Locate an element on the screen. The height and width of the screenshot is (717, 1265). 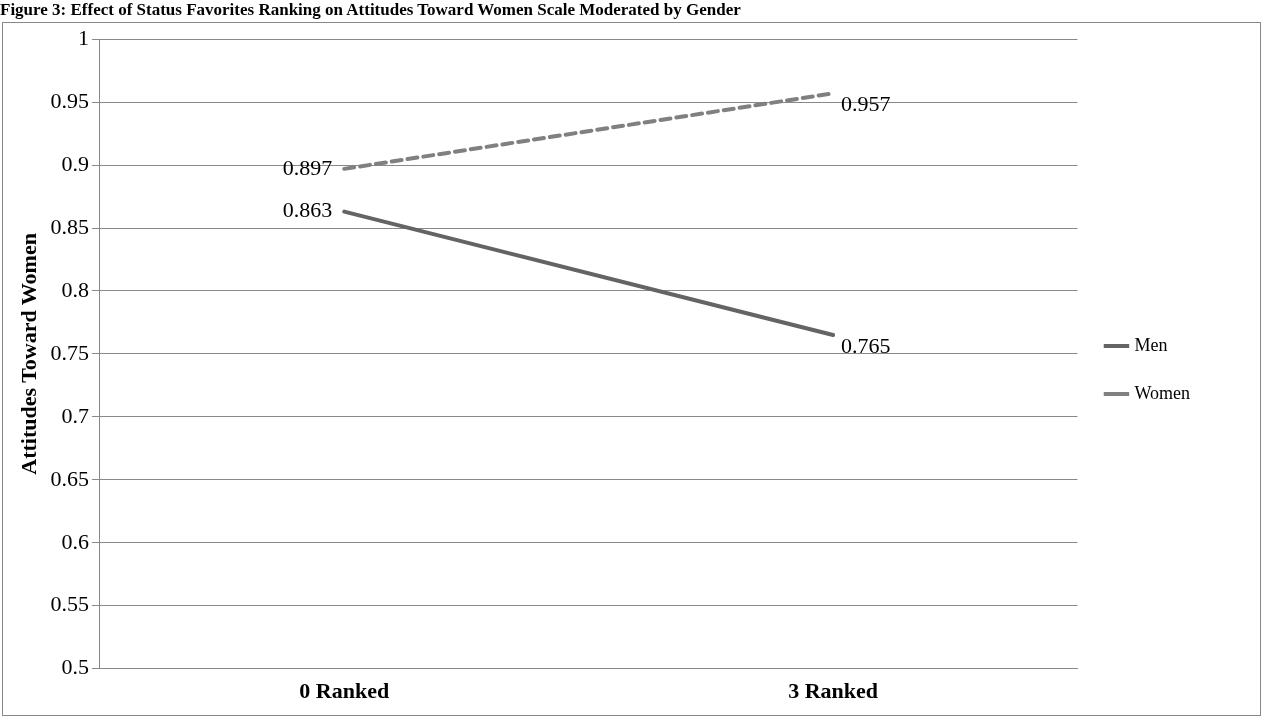
data-label: 0.765 is located at coordinates (866, 345).